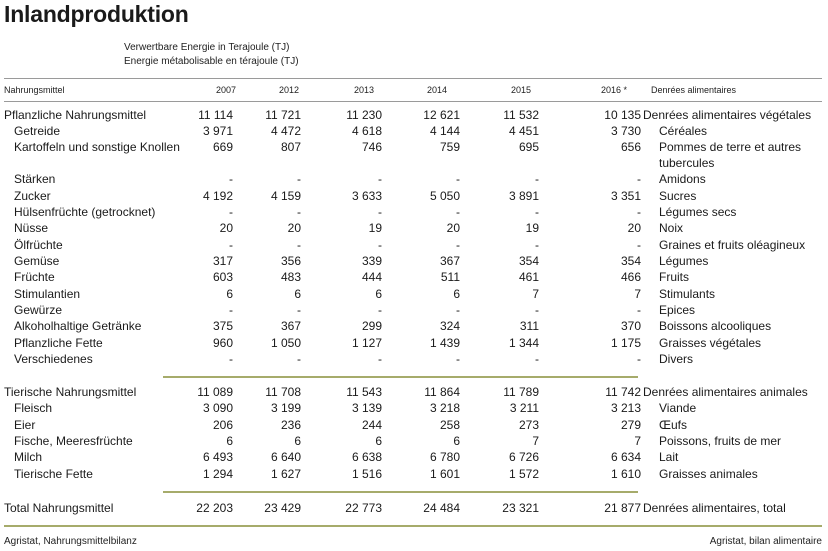 The width and height of the screenshot is (828, 551). Describe the element at coordinates (366, 457) in the screenshot. I see `value-cell: 6 638` at that location.